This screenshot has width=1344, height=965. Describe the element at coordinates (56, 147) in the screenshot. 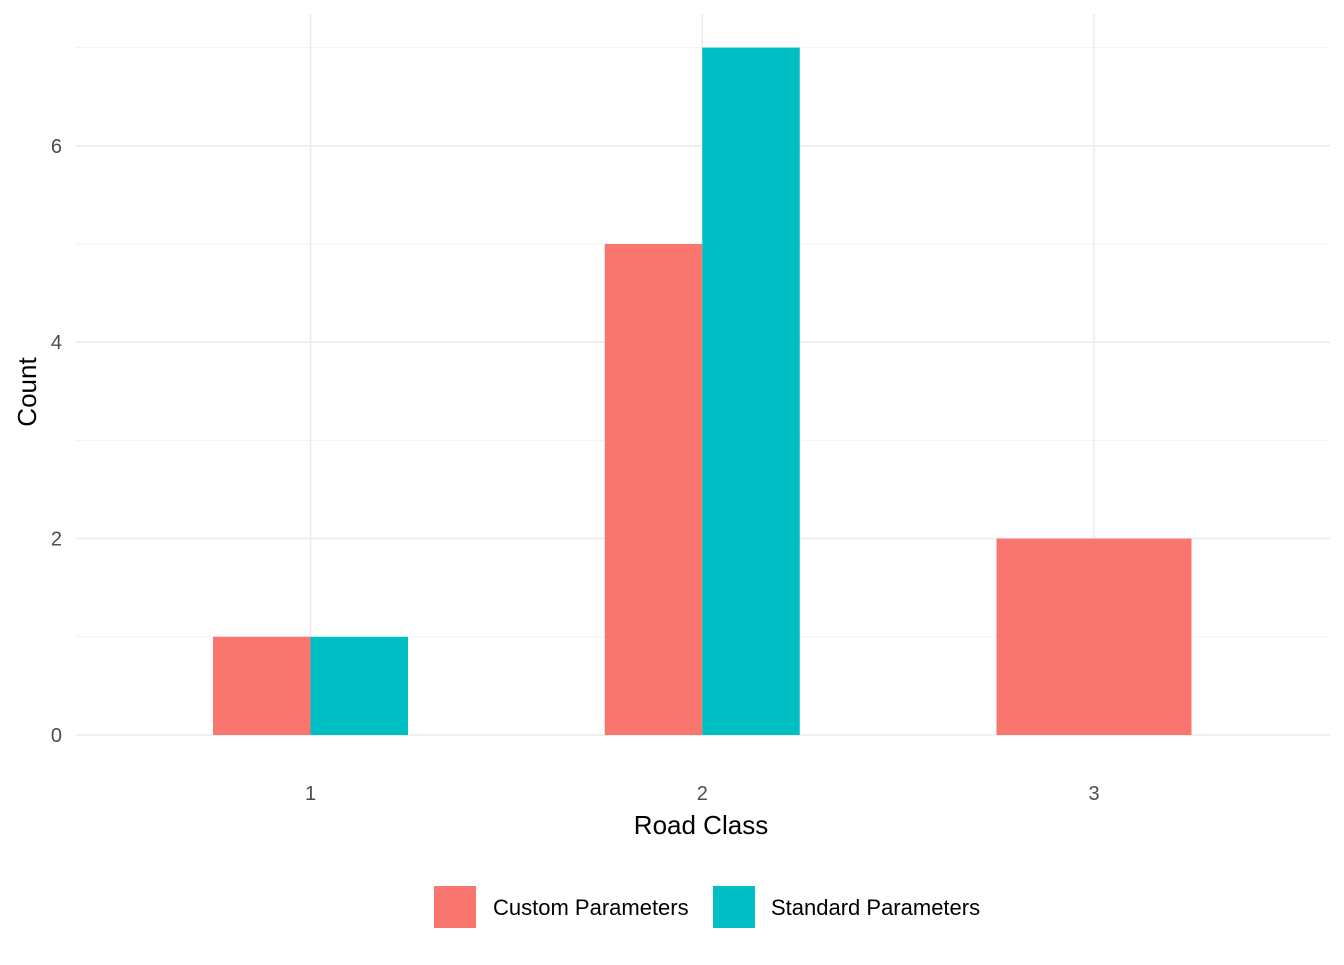

I see `y-tick-label: 6` at that location.